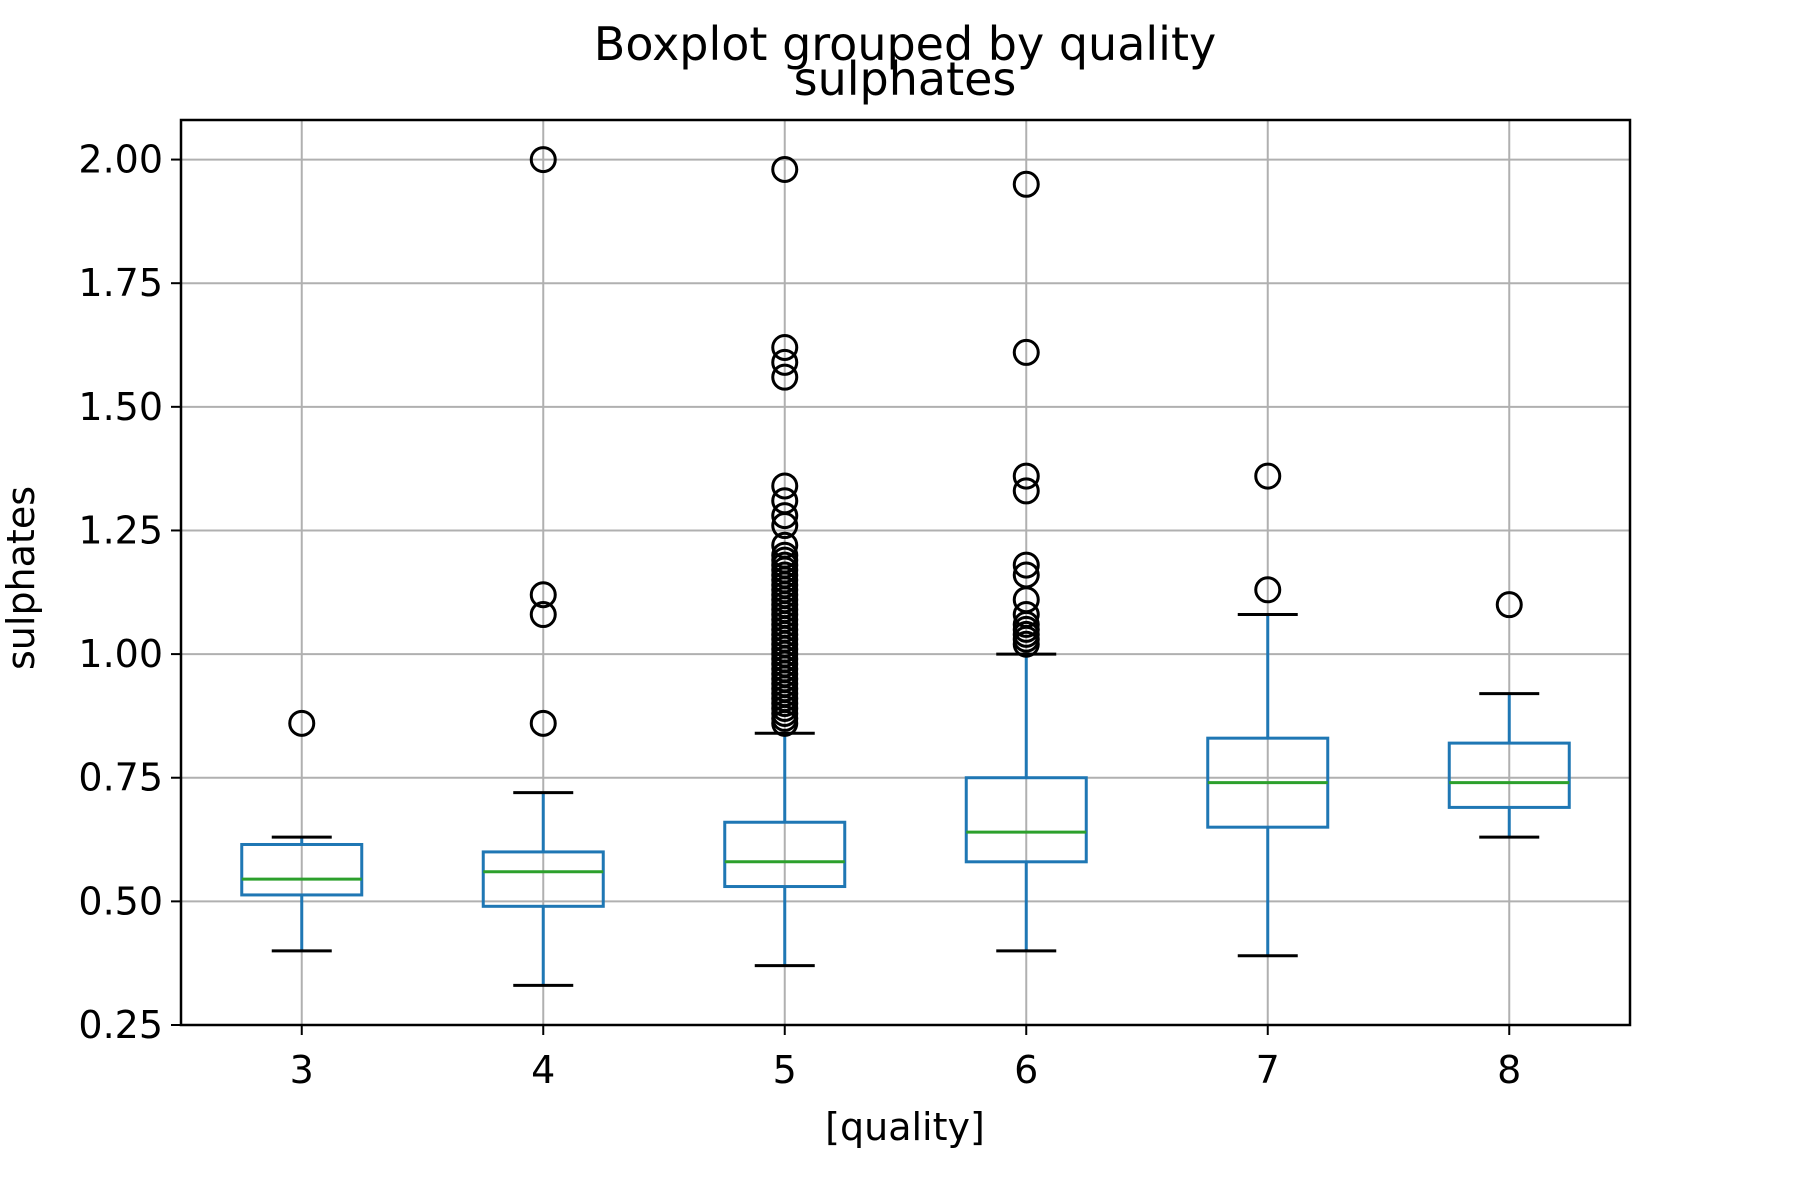 The width and height of the screenshot is (1800, 1200). What do you see at coordinates (120, 530) in the screenshot?
I see `y-tick-label: 1.25` at bounding box center [120, 530].